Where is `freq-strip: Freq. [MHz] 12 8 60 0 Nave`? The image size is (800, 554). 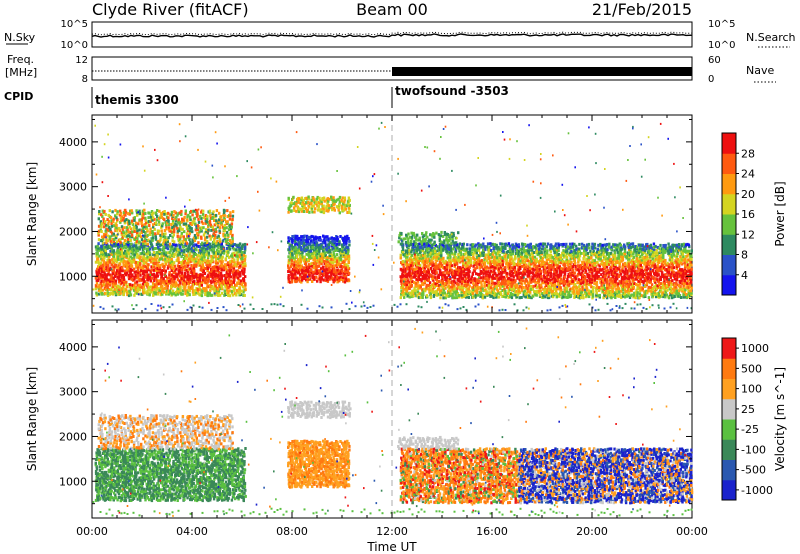
freq-strip: Freq. [MHz] 12 8 60 0 Nave is located at coordinates (390, 69).